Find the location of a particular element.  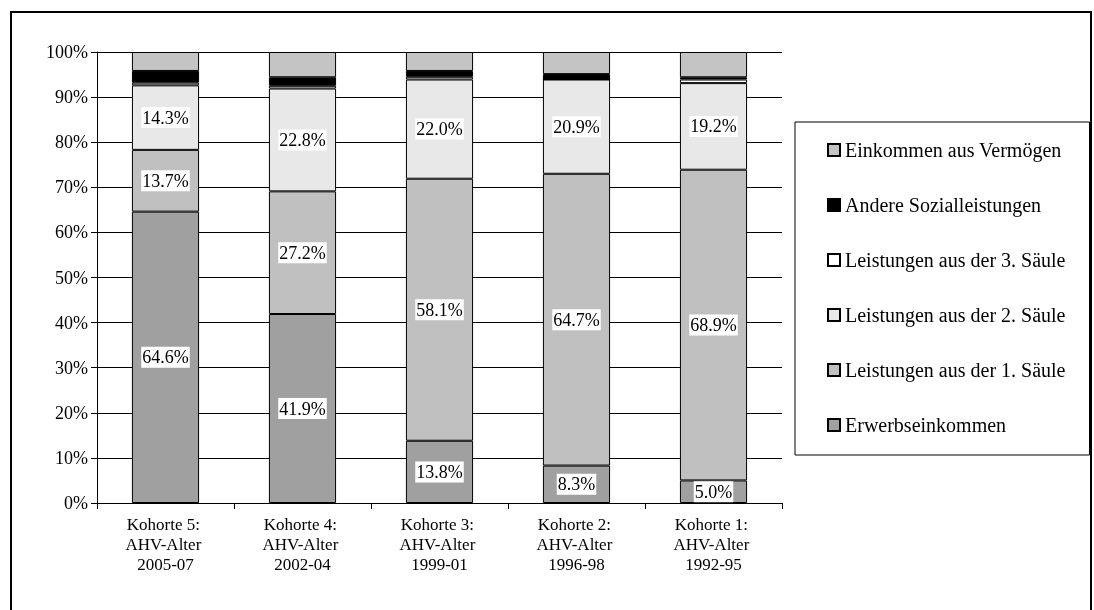

data-label: 19.2% is located at coordinates (713, 126).